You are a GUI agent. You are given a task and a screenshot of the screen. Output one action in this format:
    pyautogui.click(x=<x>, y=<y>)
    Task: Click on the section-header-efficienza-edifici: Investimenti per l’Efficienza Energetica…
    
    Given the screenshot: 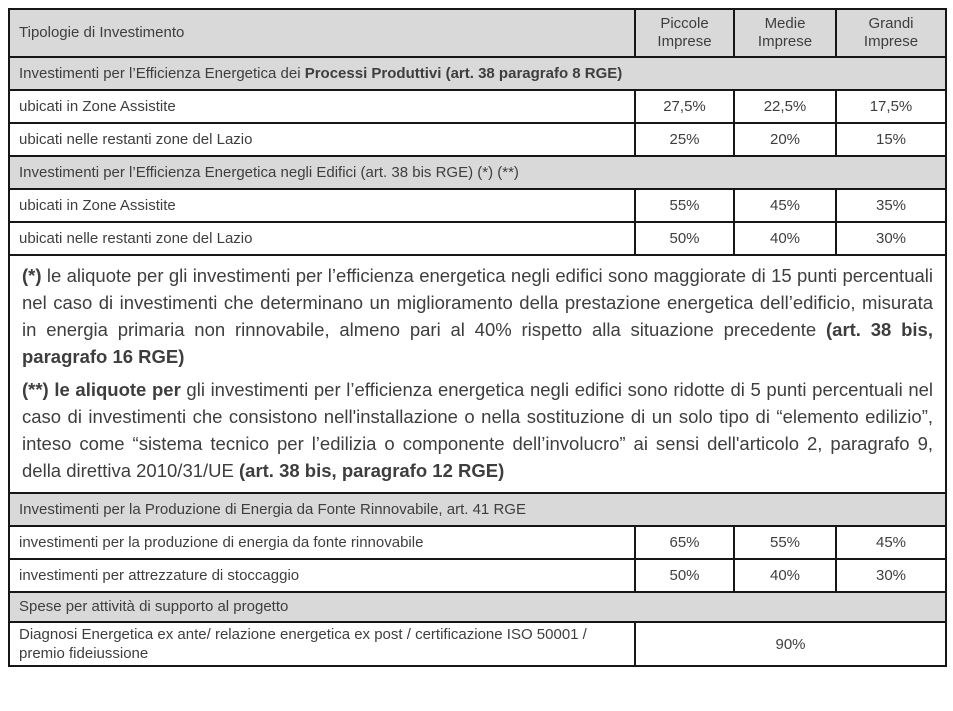 What is the action you would take?
    pyautogui.click(x=477, y=172)
    